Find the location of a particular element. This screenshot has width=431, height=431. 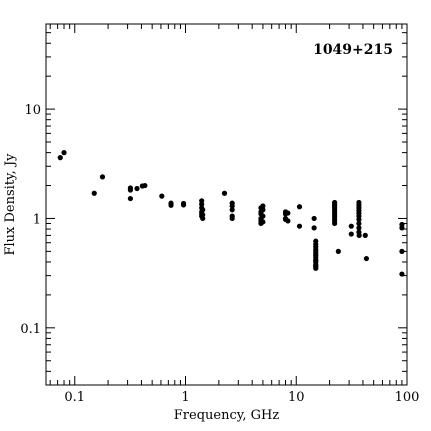

chart-title: 1049+215 is located at coordinates (353, 50).